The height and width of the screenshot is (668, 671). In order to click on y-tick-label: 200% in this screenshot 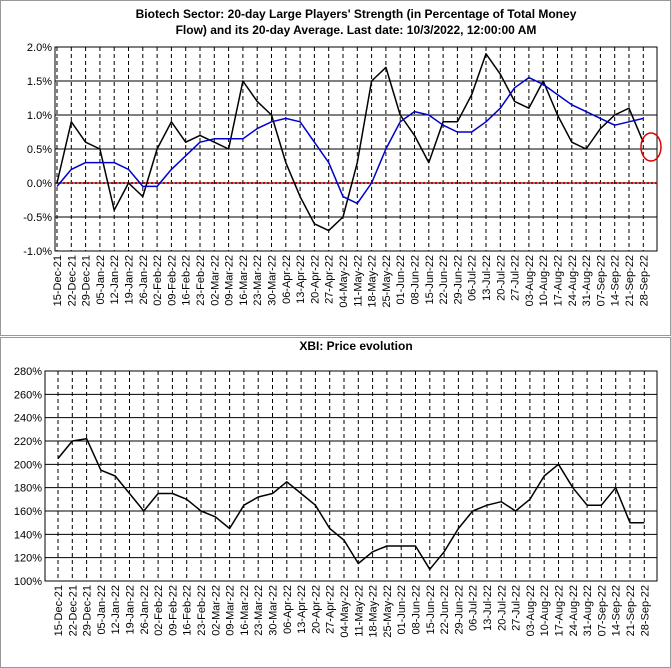, I will do `click(28, 465)`.